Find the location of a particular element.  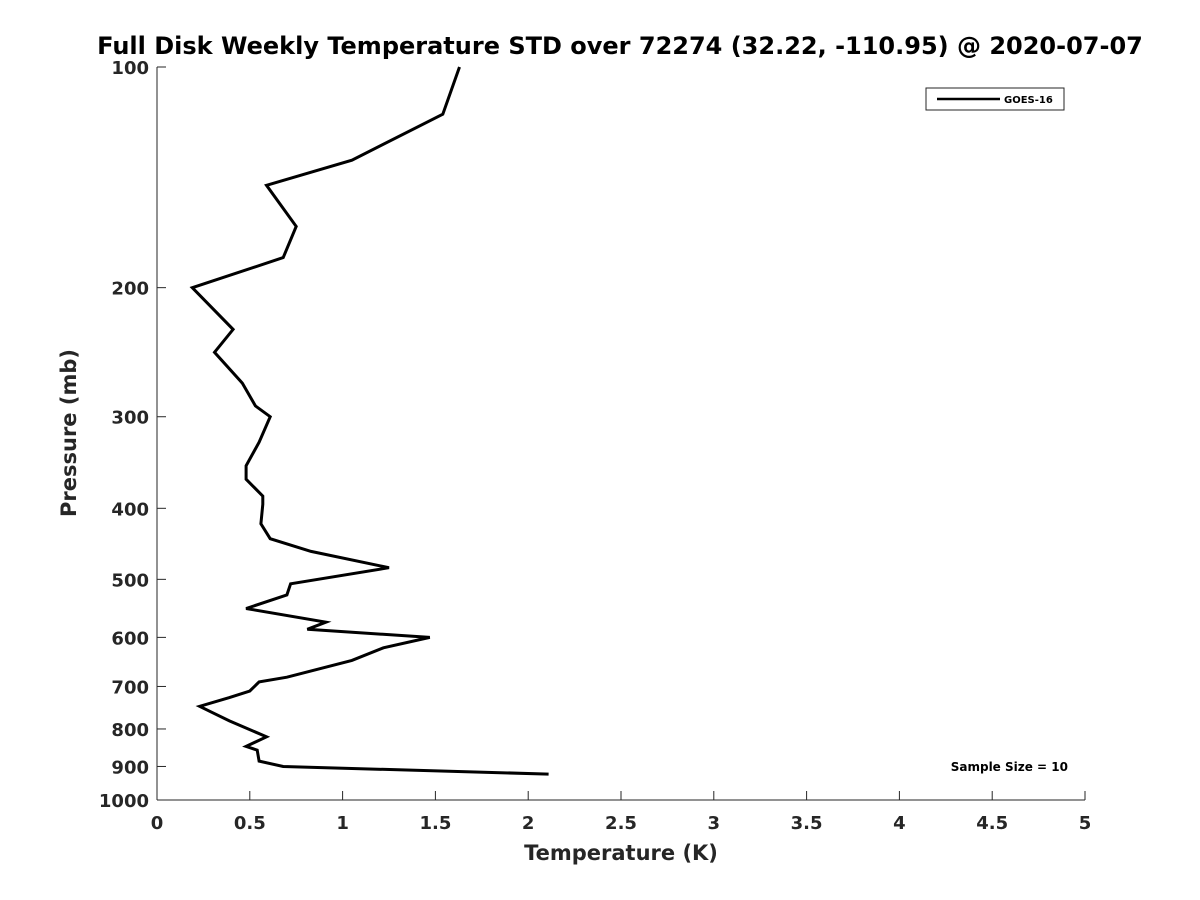

x-tick-label: 5 is located at coordinates (1085, 823).